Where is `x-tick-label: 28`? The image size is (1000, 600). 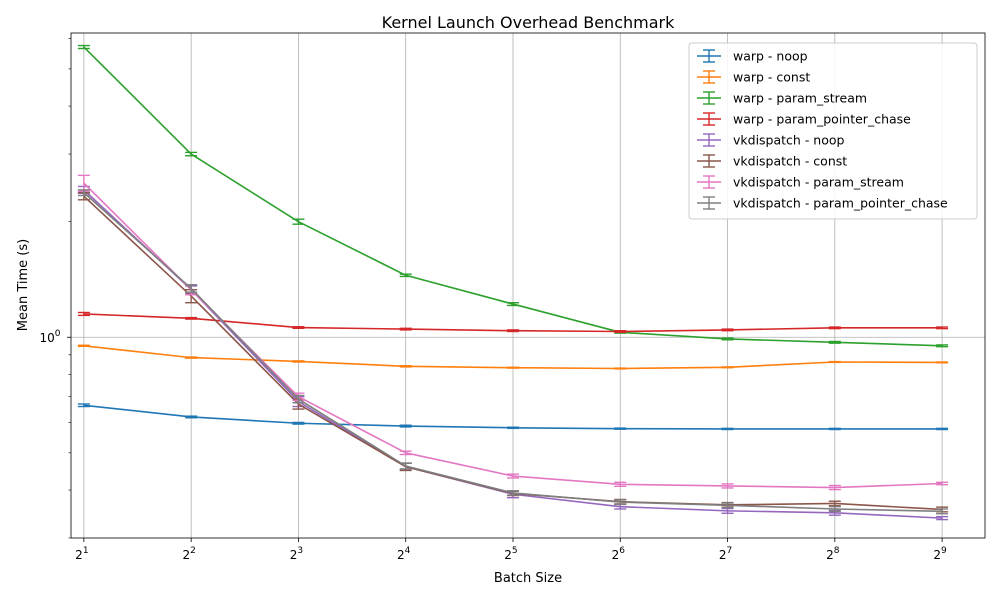 x-tick-label: 28 is located at coordinates (833, 554).